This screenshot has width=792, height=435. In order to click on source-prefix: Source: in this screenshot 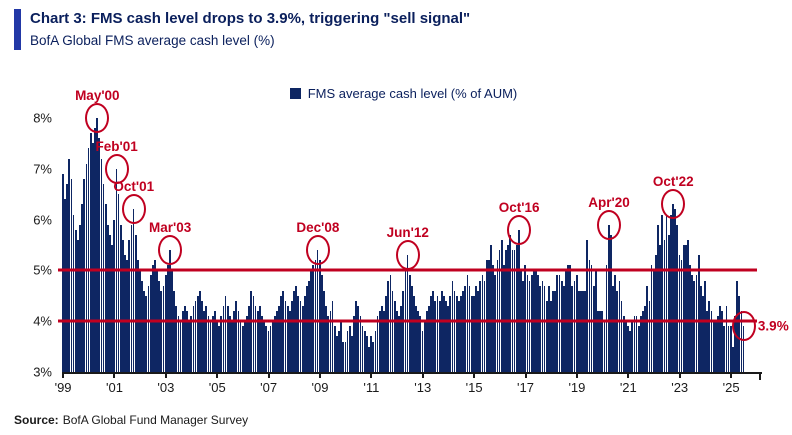, I will do `click(36, 420)`.